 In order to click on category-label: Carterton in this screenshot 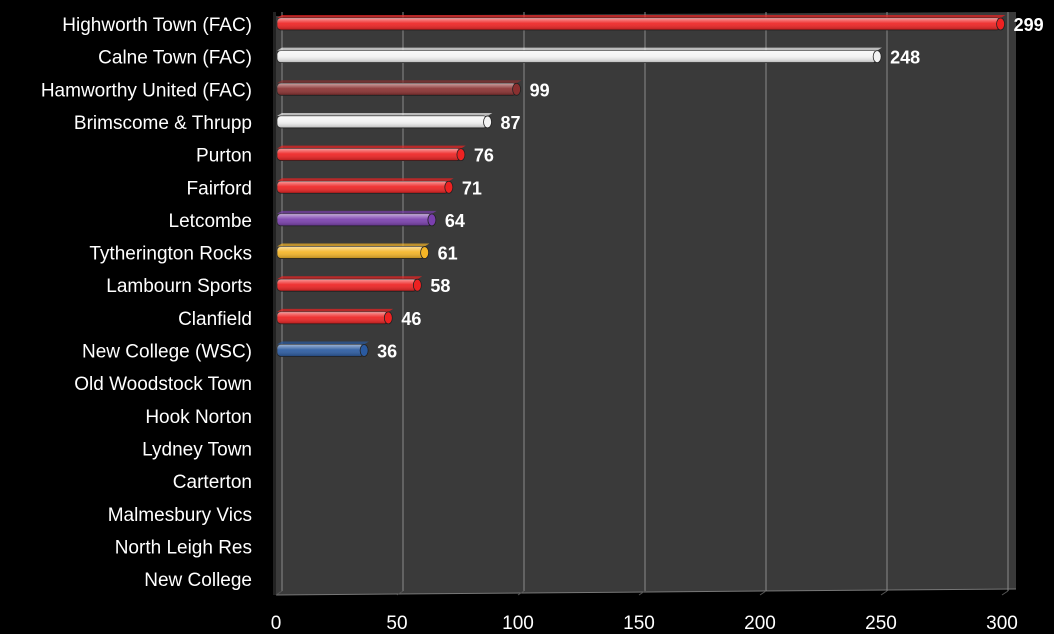, I will do `click(212, 482)`.